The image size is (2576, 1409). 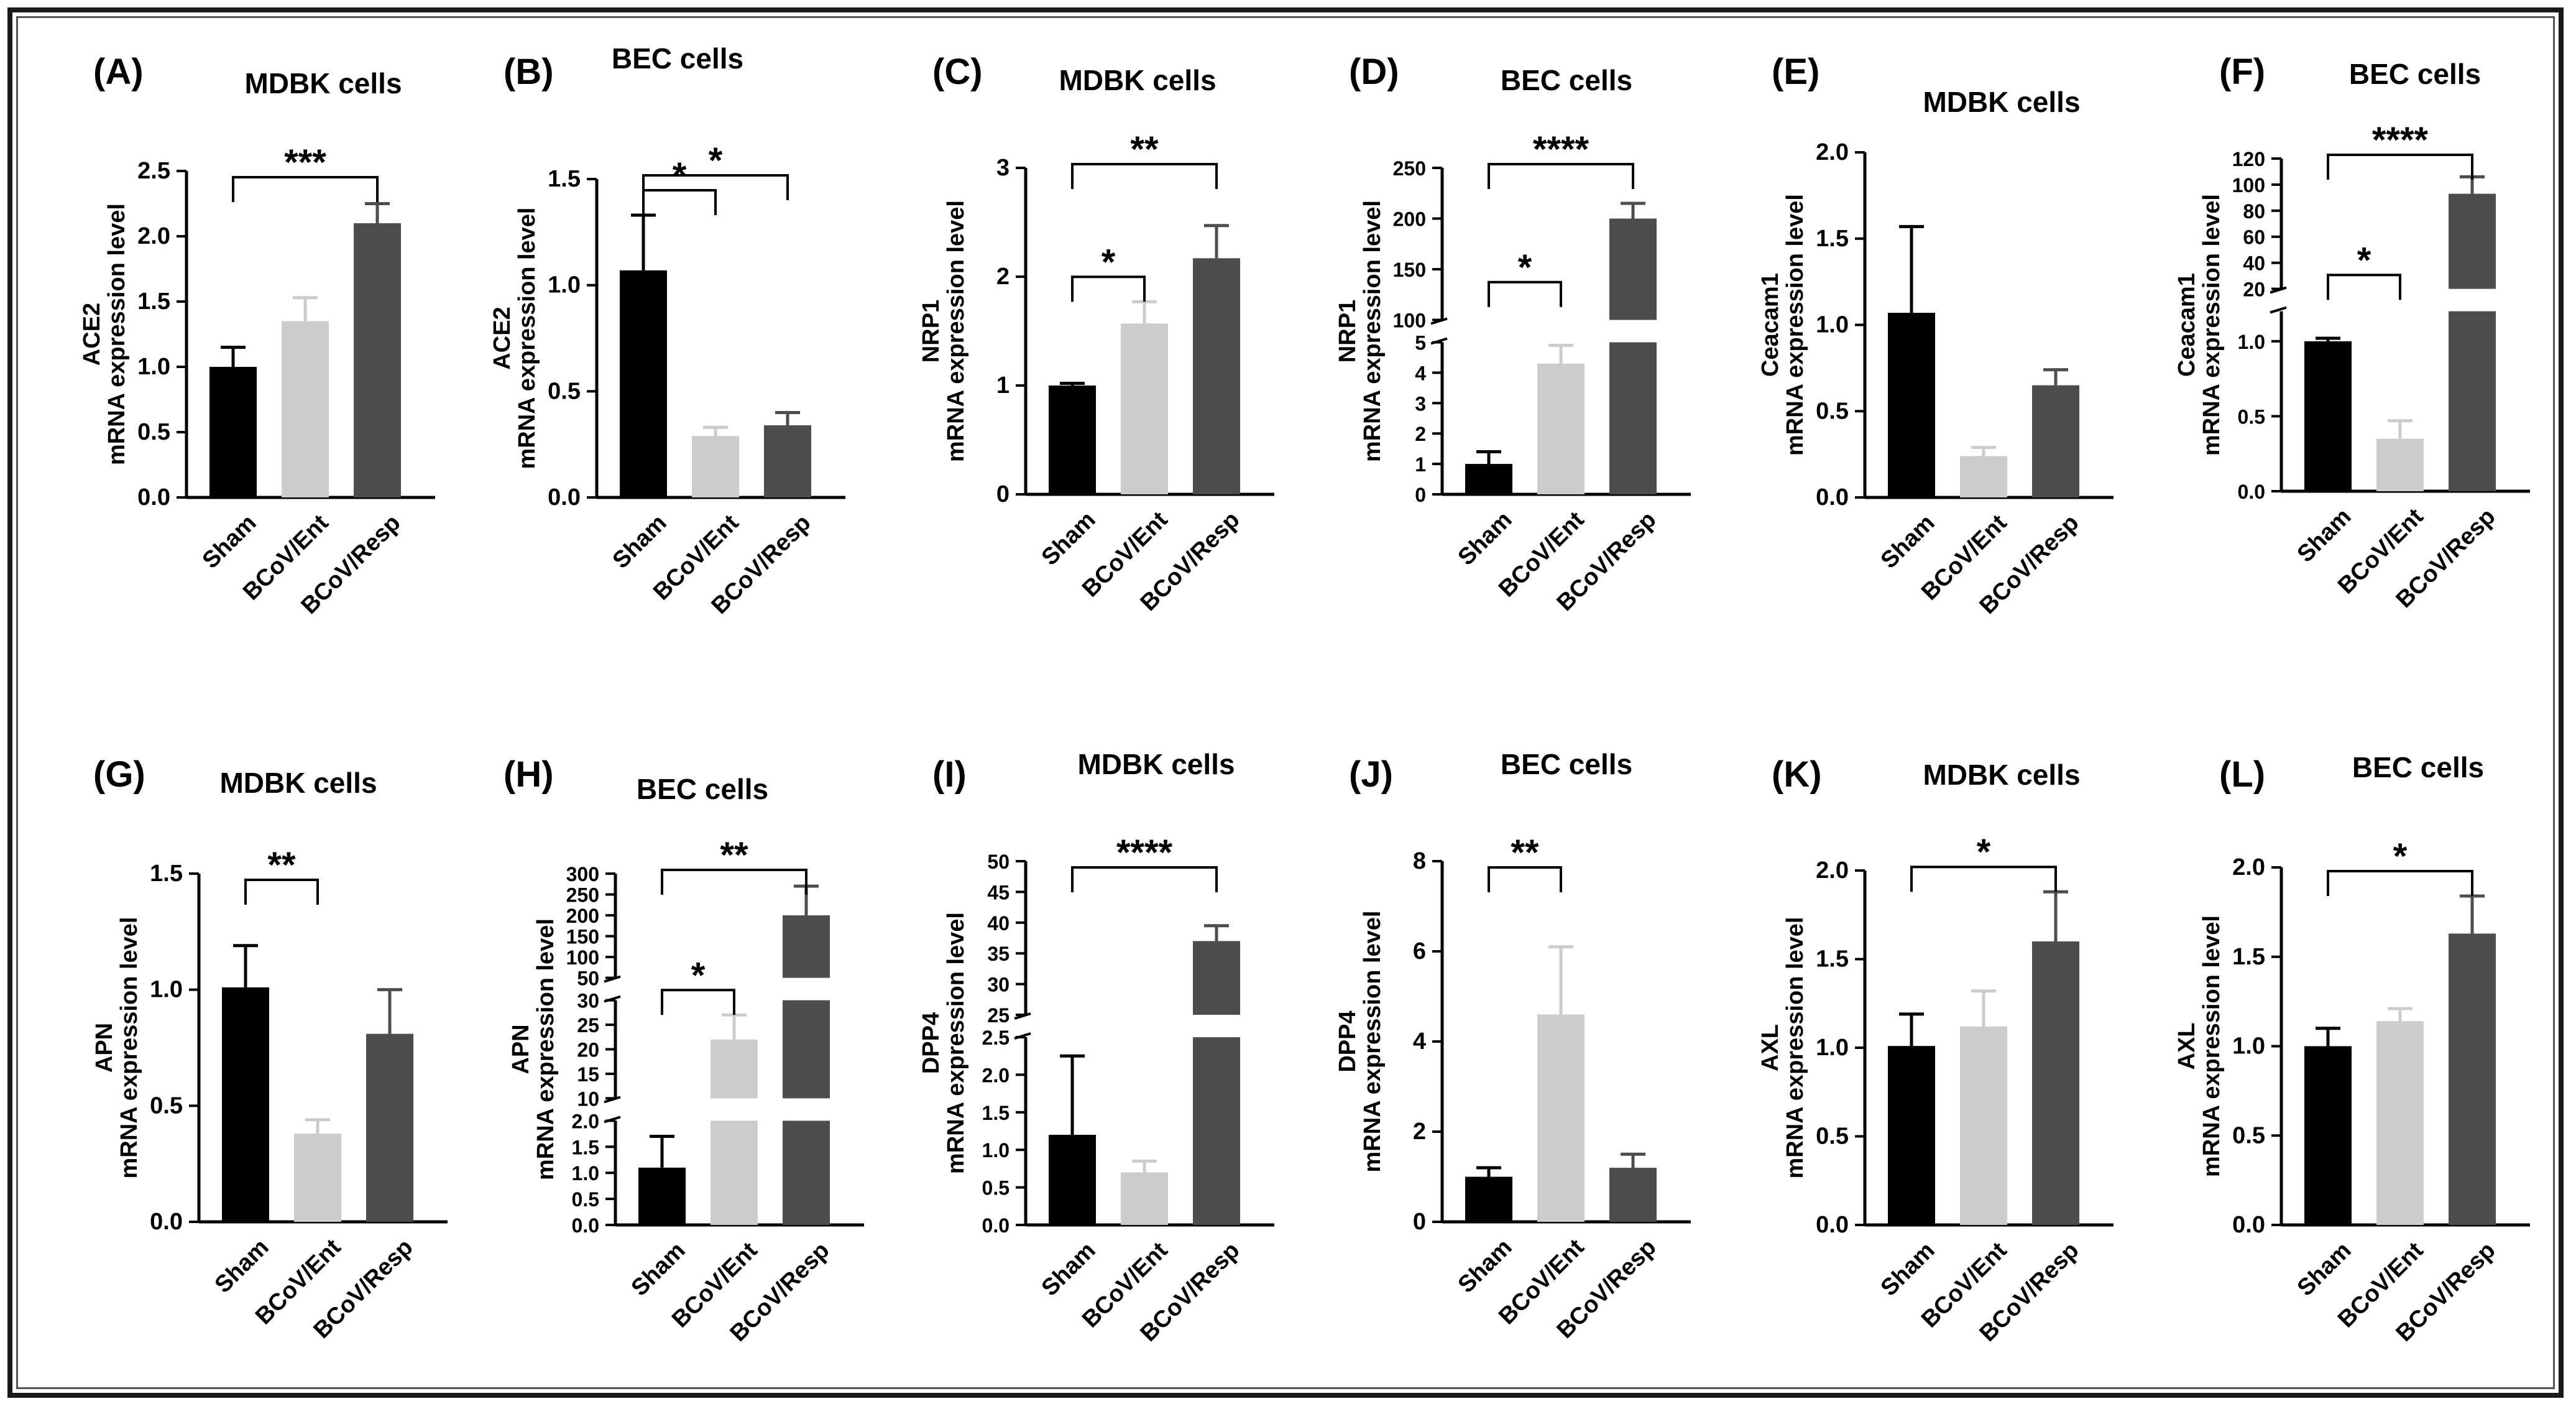 I want to click on y-axis-label: APN, so click(x=104, y=1048).